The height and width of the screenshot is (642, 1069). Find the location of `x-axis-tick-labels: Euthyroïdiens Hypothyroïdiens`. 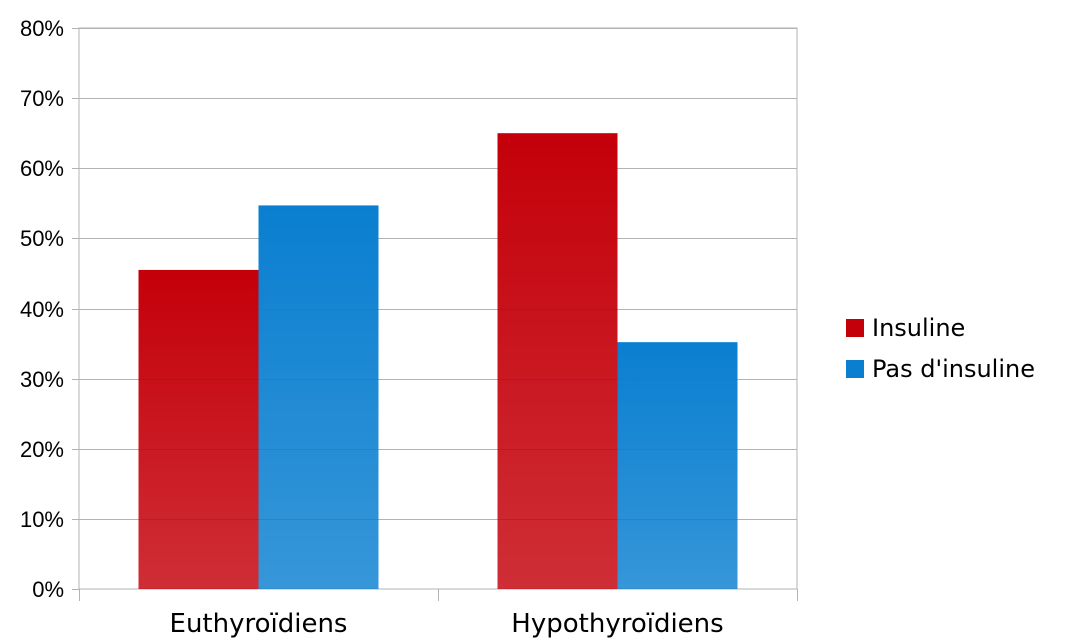

x-axis-tick-labels: Euthyroïdiens Hypothyroïdiens is located at coordinates (447, 624).